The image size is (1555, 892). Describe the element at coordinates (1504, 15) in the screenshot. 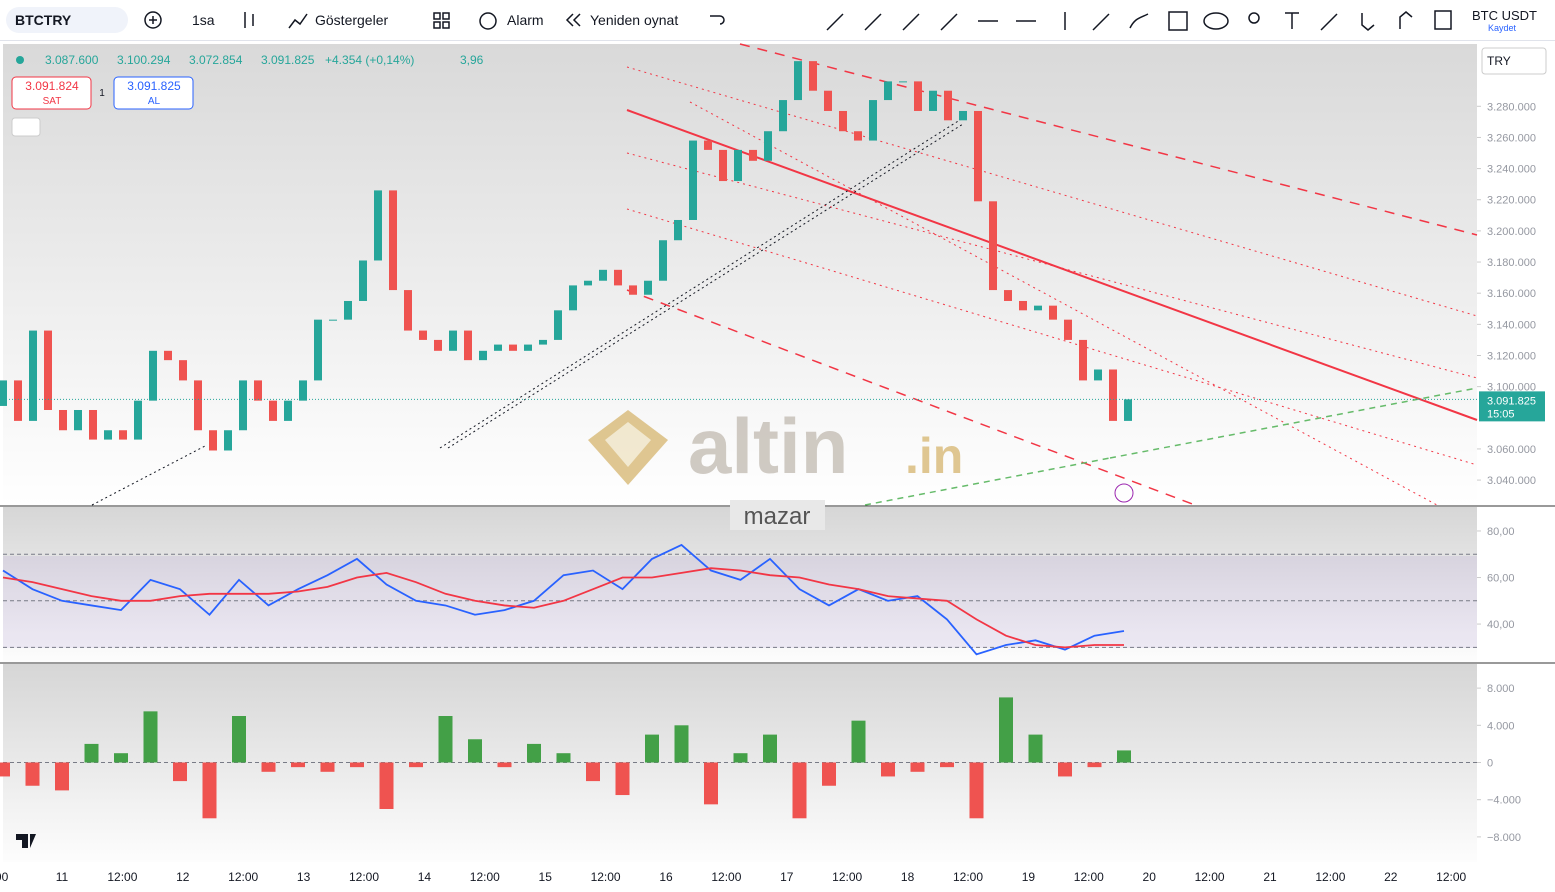

I see `pair: BTC USDT` at that location.